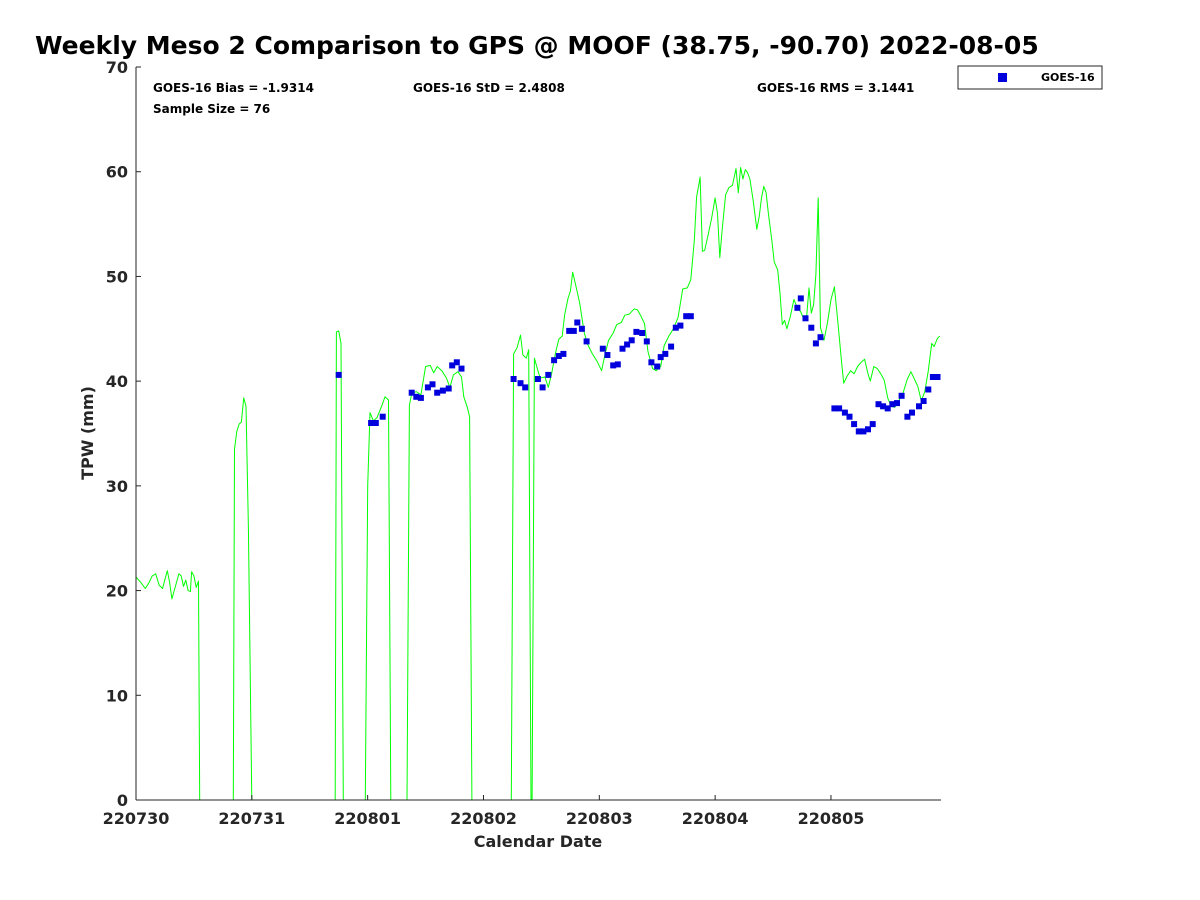 Image resolution: width=1200 pixels, height=900 pixels. What do you see at coordinates (483, 818) in the screenshot?
I see `x-tick-label: 220802` at bounding box center [483, 818].